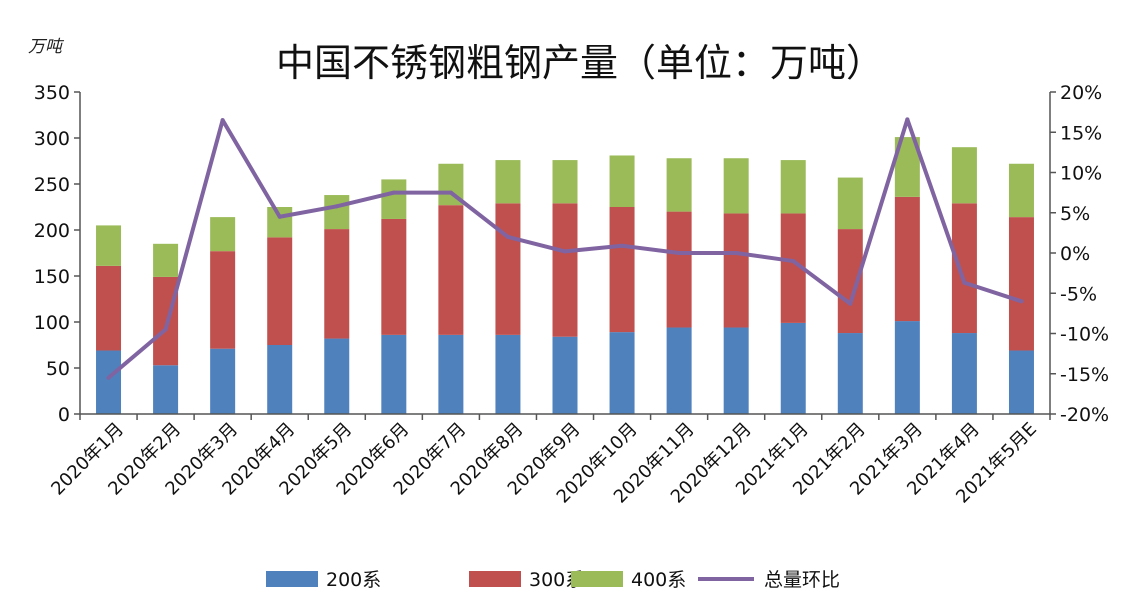 The width and height of the screenshot is (1134, 606). I want to click on y-tick-label: 250, so click(52, 185).